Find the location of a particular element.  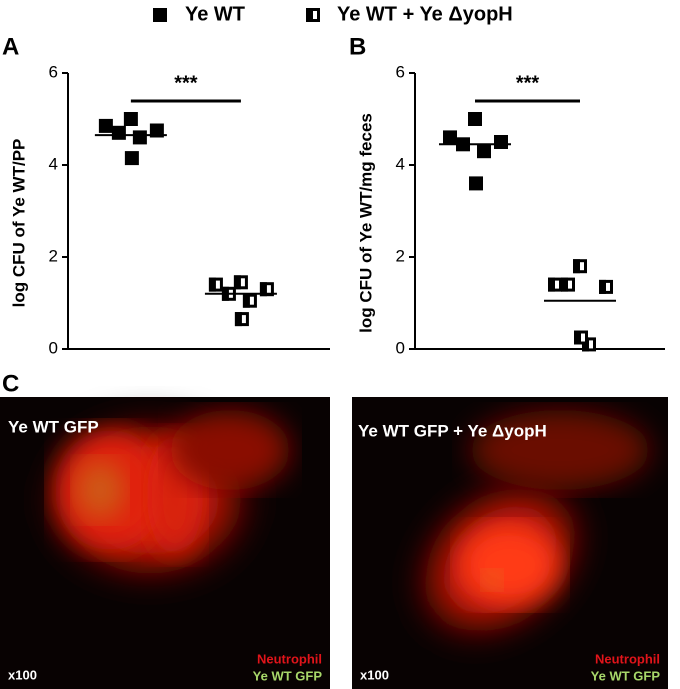

image-title: Ye WT GFP is located at coordinates (53, 426).